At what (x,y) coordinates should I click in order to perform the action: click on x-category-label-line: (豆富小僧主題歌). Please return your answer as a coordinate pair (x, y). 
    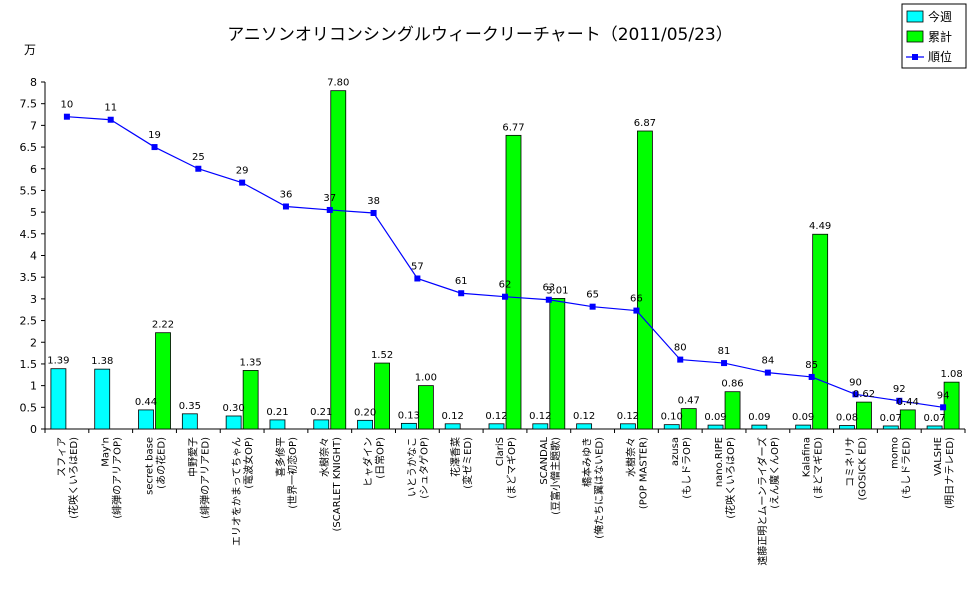
    Looking at the image, I should click on (555, 476).